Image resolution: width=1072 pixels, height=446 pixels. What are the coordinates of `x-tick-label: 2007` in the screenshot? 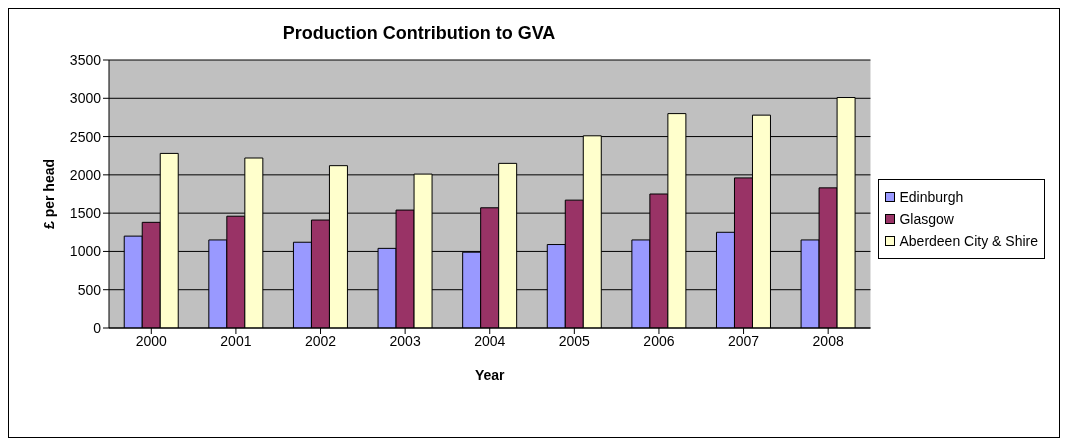 It's located at (743, 340).